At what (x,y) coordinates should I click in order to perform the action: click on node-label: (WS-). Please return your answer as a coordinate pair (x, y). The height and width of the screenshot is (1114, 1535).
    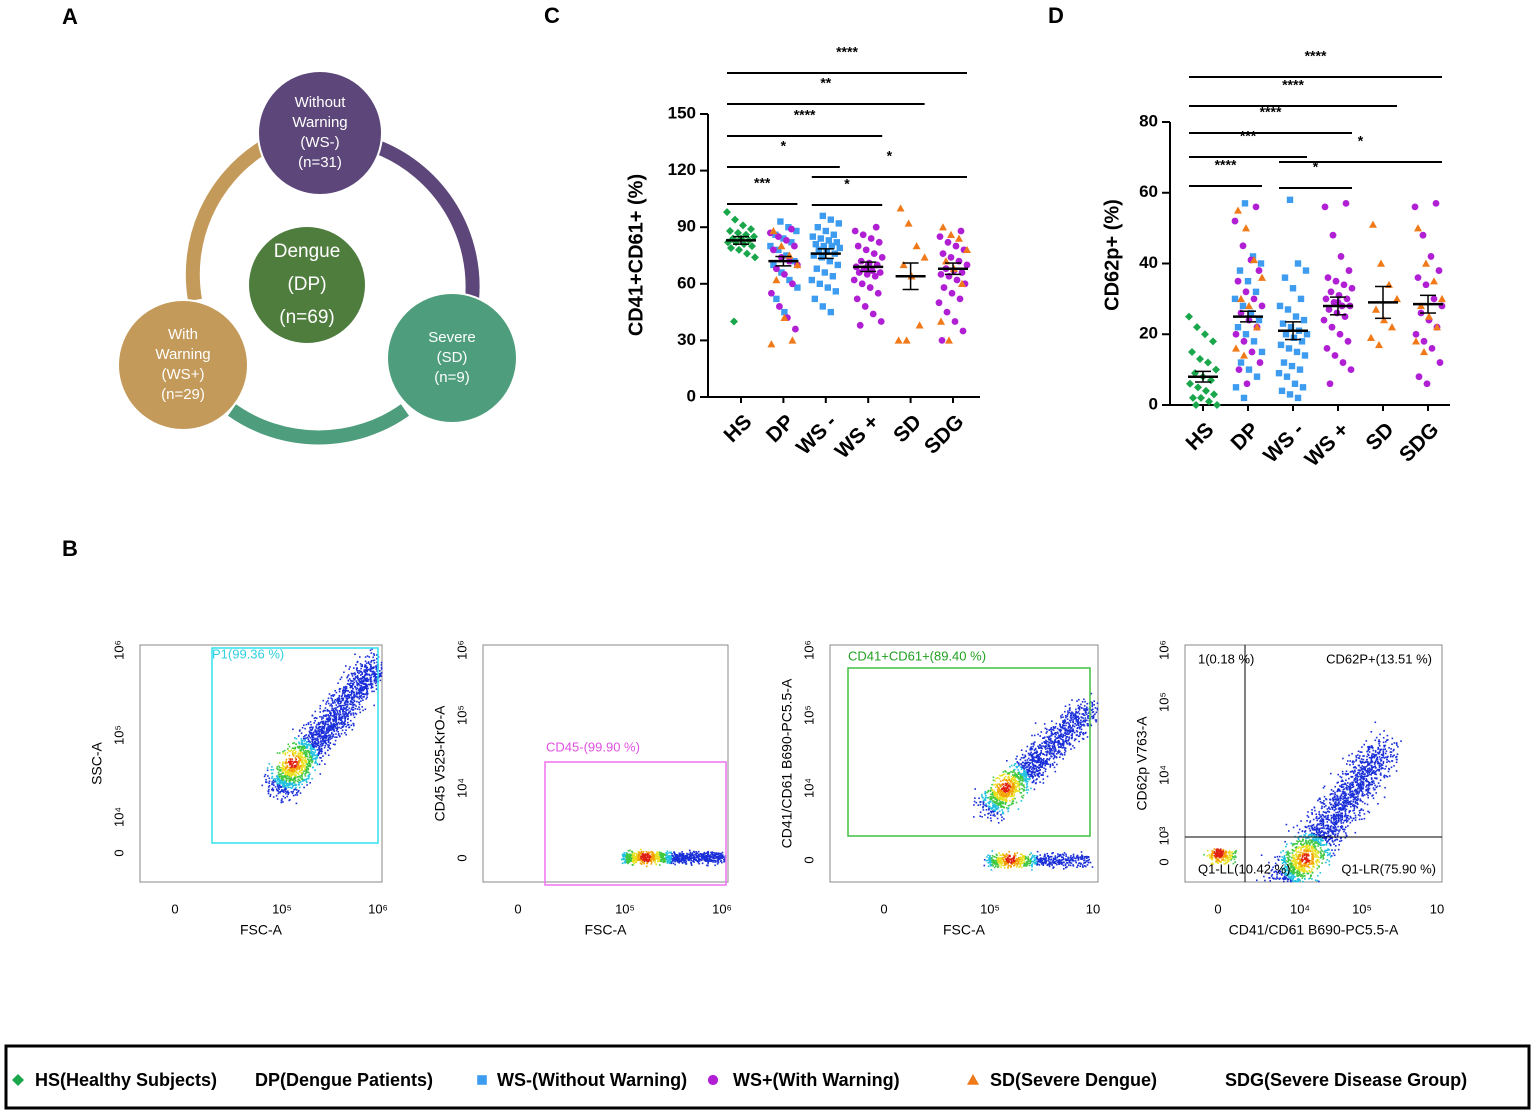
    Looking at the image, I should click on (319, 142).